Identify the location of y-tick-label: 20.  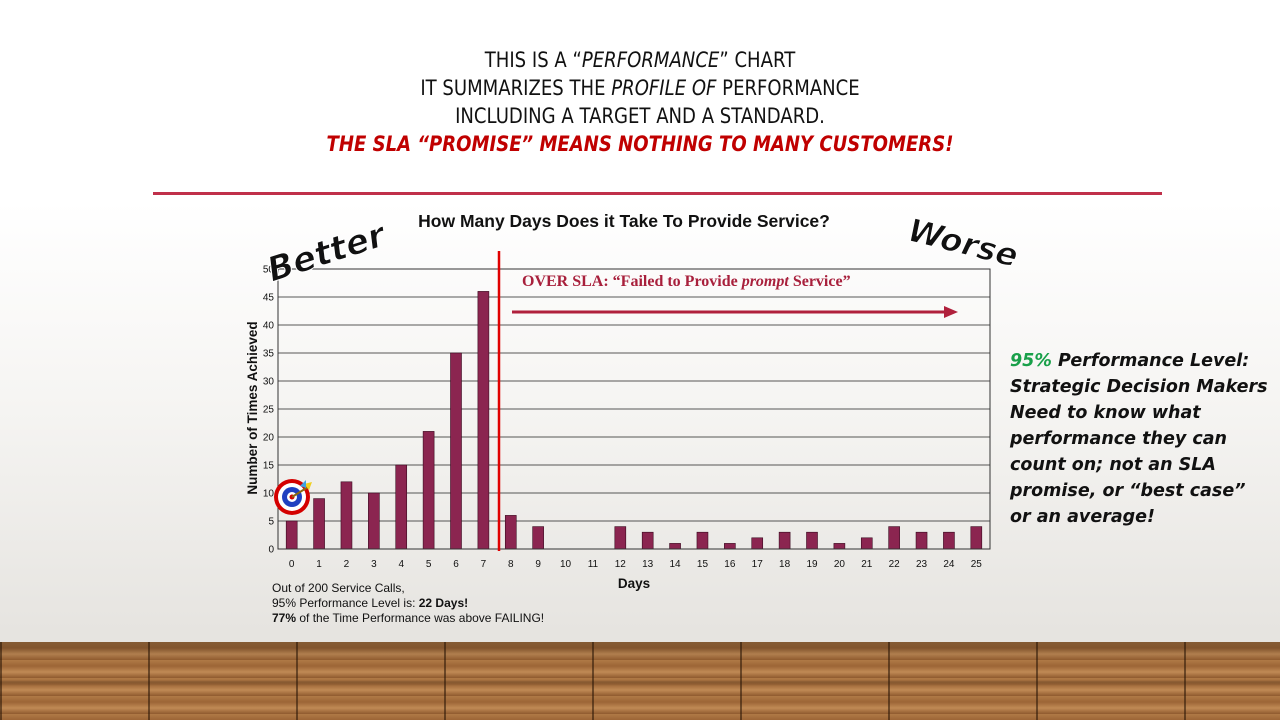
(269, 438).